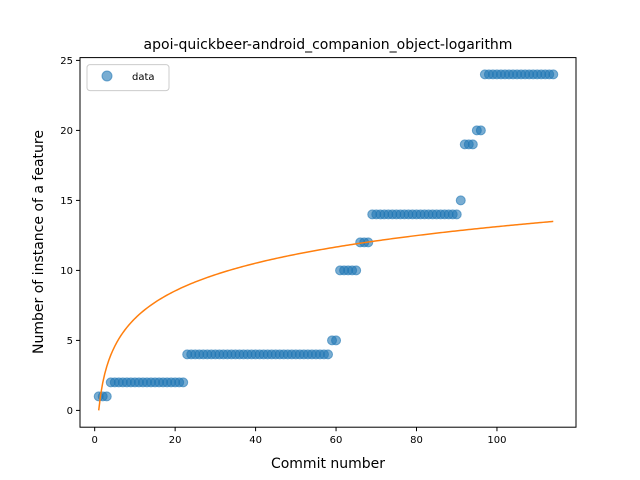 The height and width of the screenshot is (480, 640). I want to click on y-tick-label: 15, so click(66, 201).